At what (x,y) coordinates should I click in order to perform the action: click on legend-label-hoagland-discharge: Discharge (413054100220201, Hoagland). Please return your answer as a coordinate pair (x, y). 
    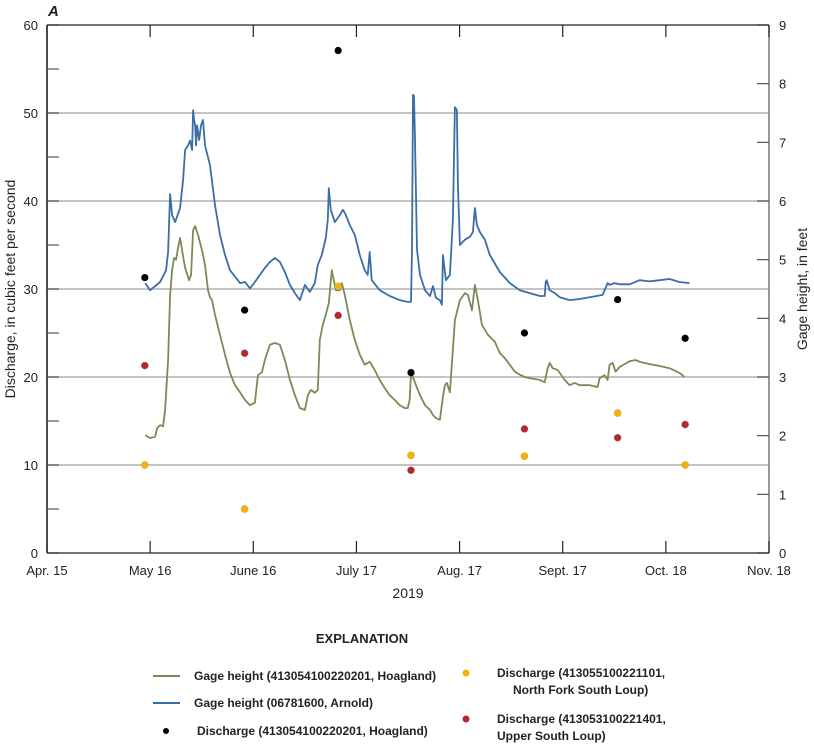
    Looking at the image, I should click on (312, 731).